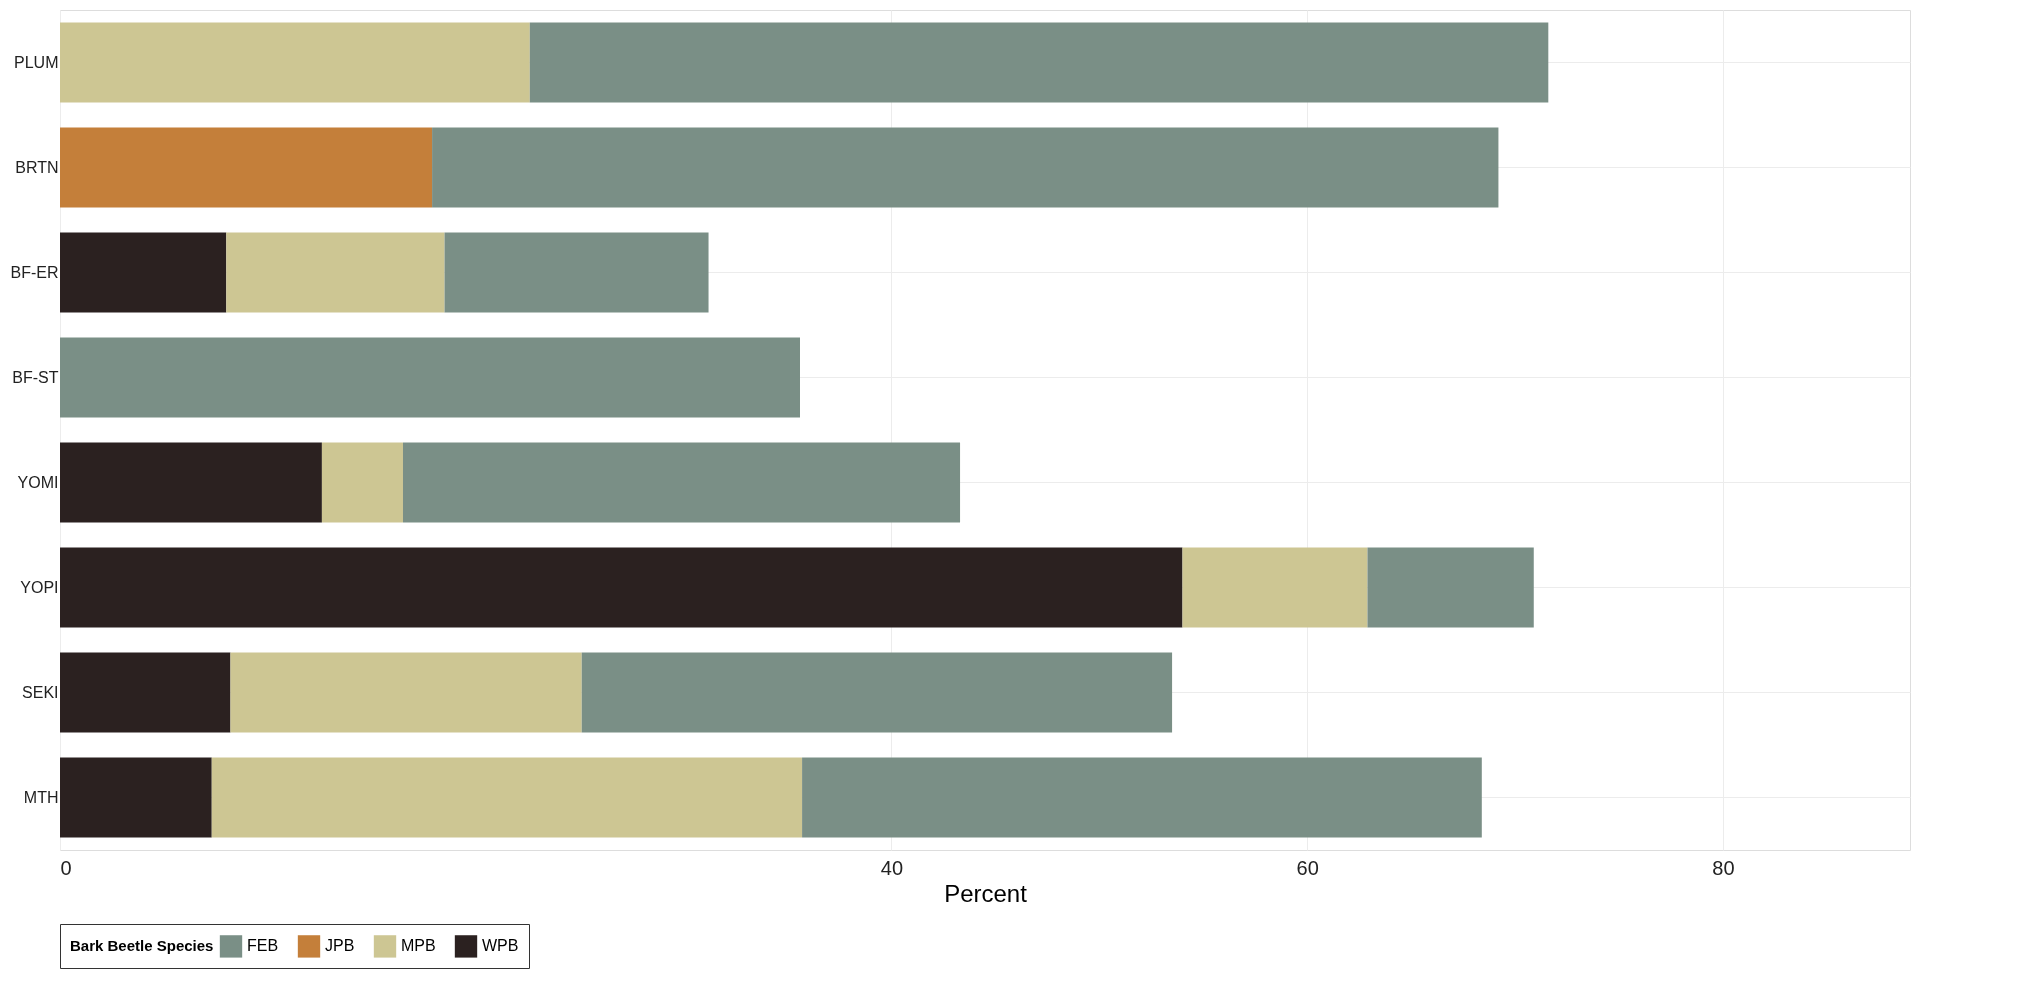 This screenshot has height=1005, width=2036. What do you see at coordinates (142, 945) in the screenshot?
I see `legend-title: Bark Beetle Species` at bounding box center [142, 945].